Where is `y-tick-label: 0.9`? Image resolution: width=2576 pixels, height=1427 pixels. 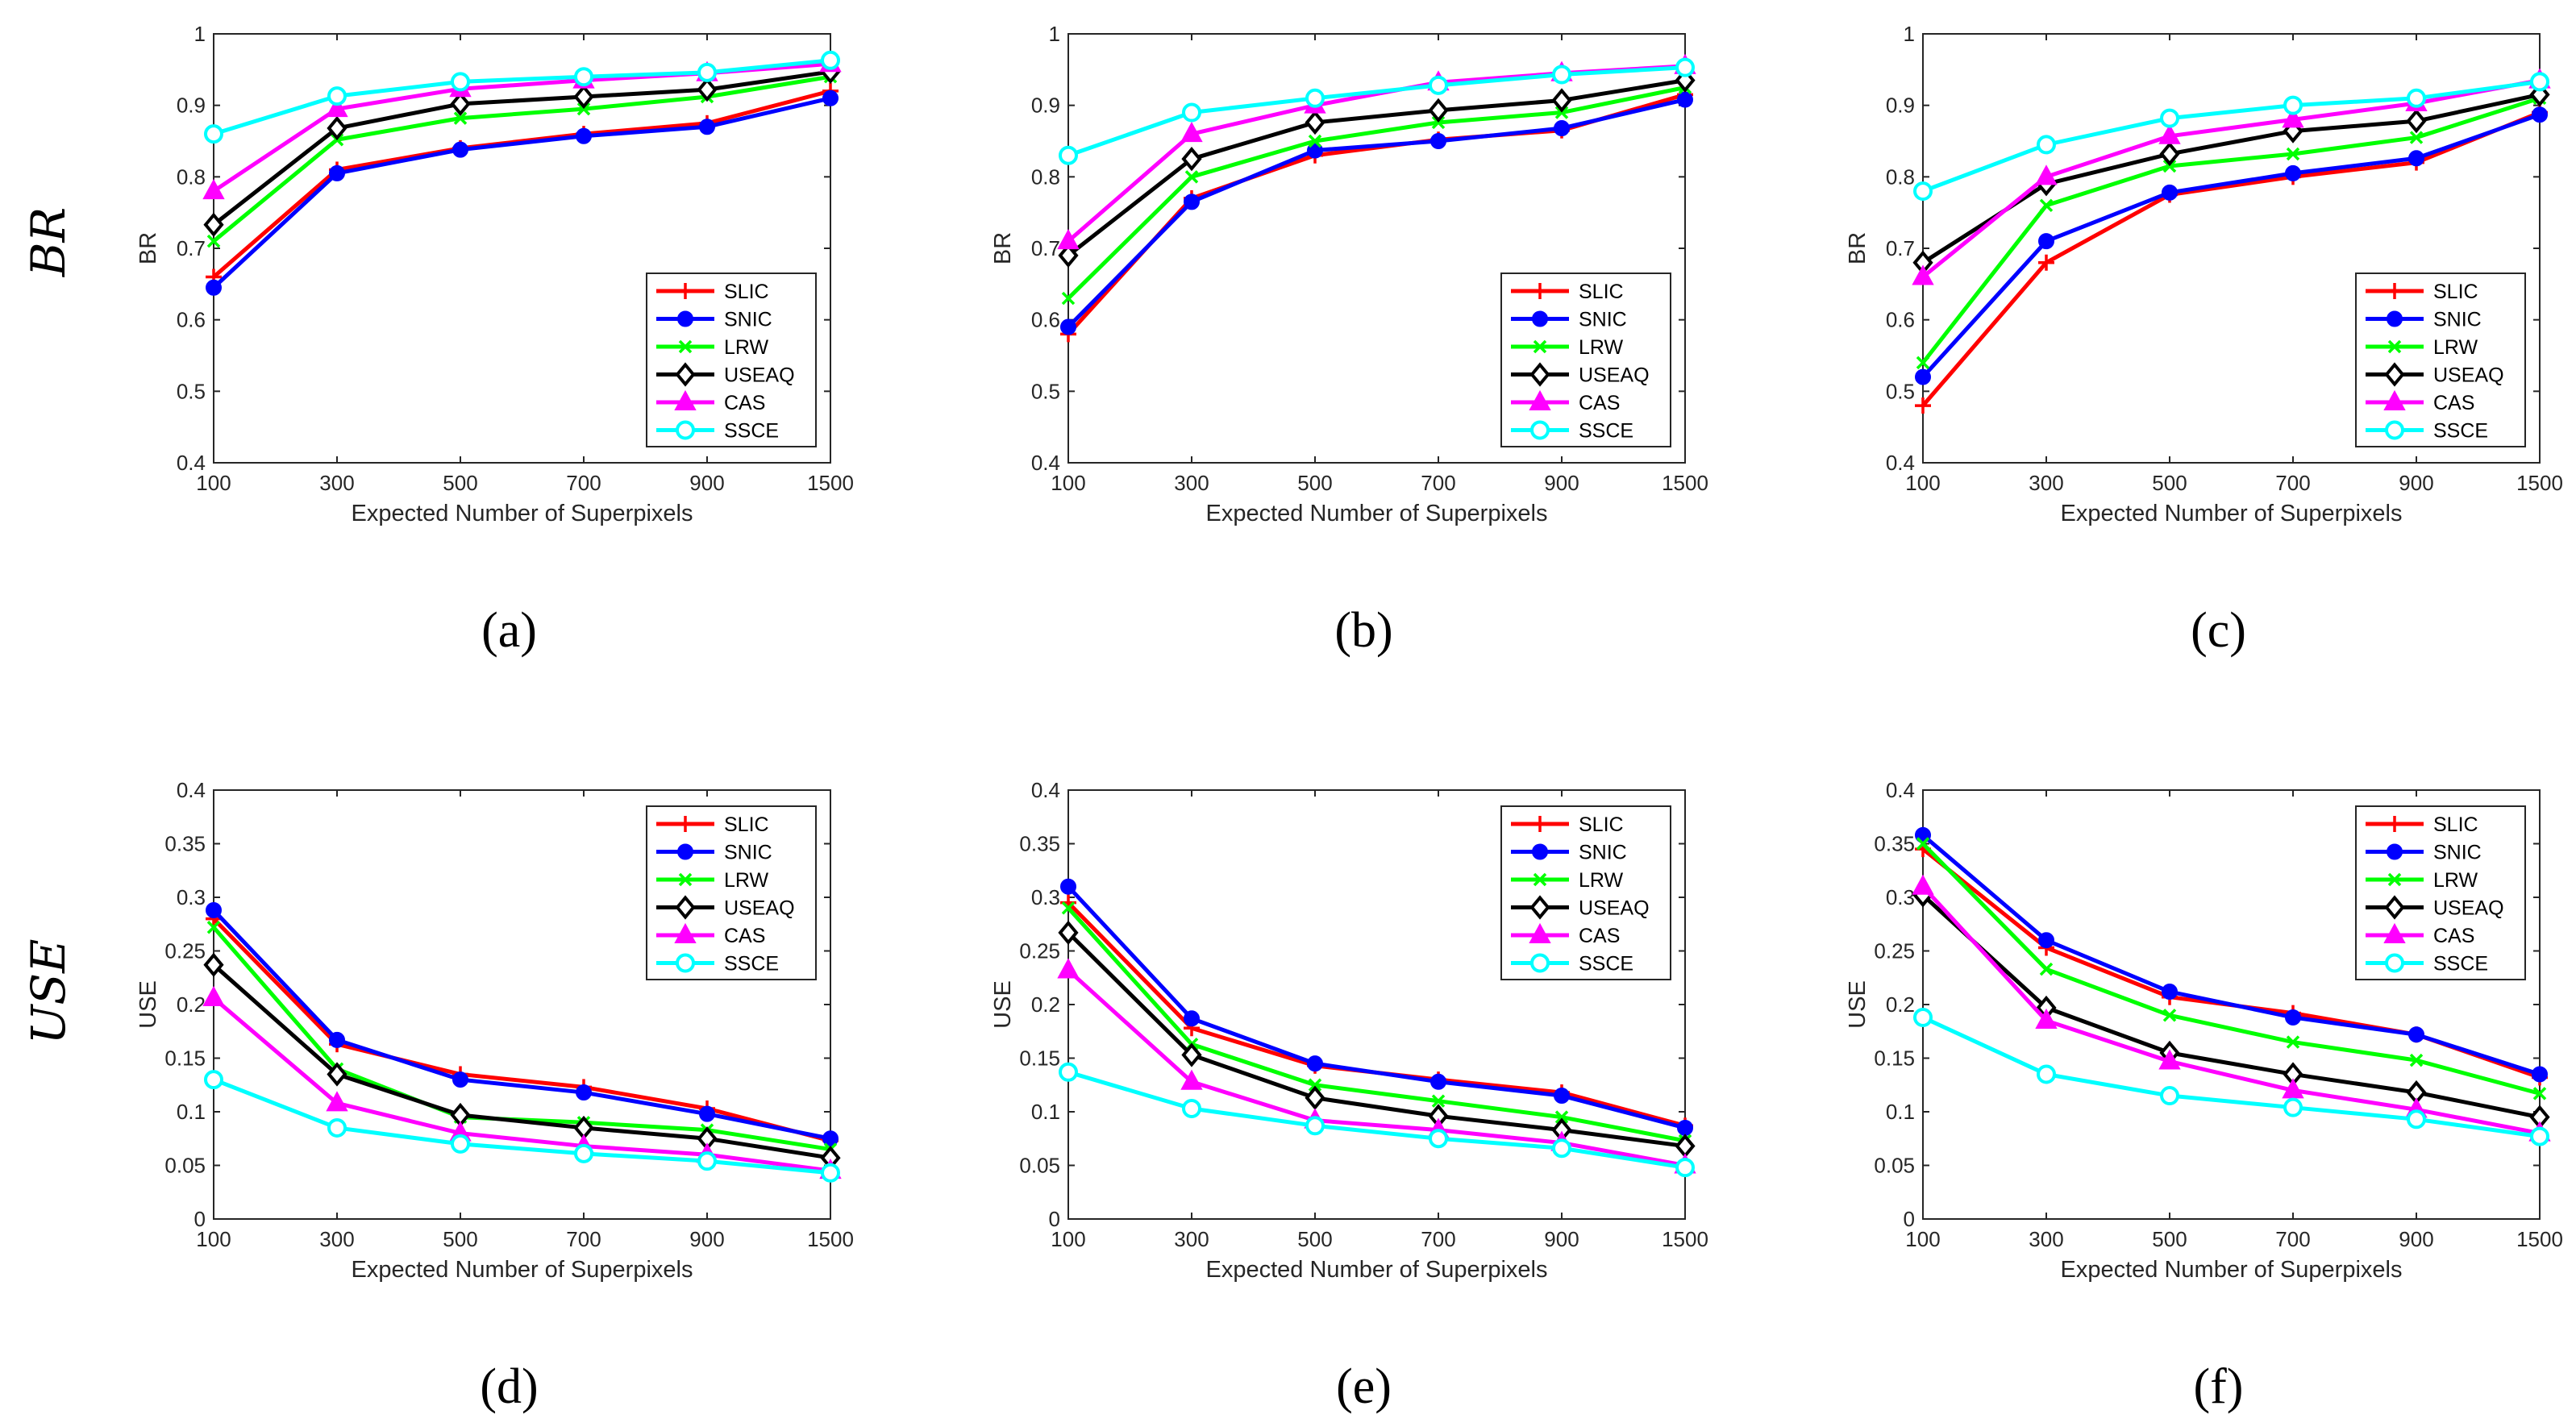 y-tick-label: 0.9 is located at coordinates (192, 106).